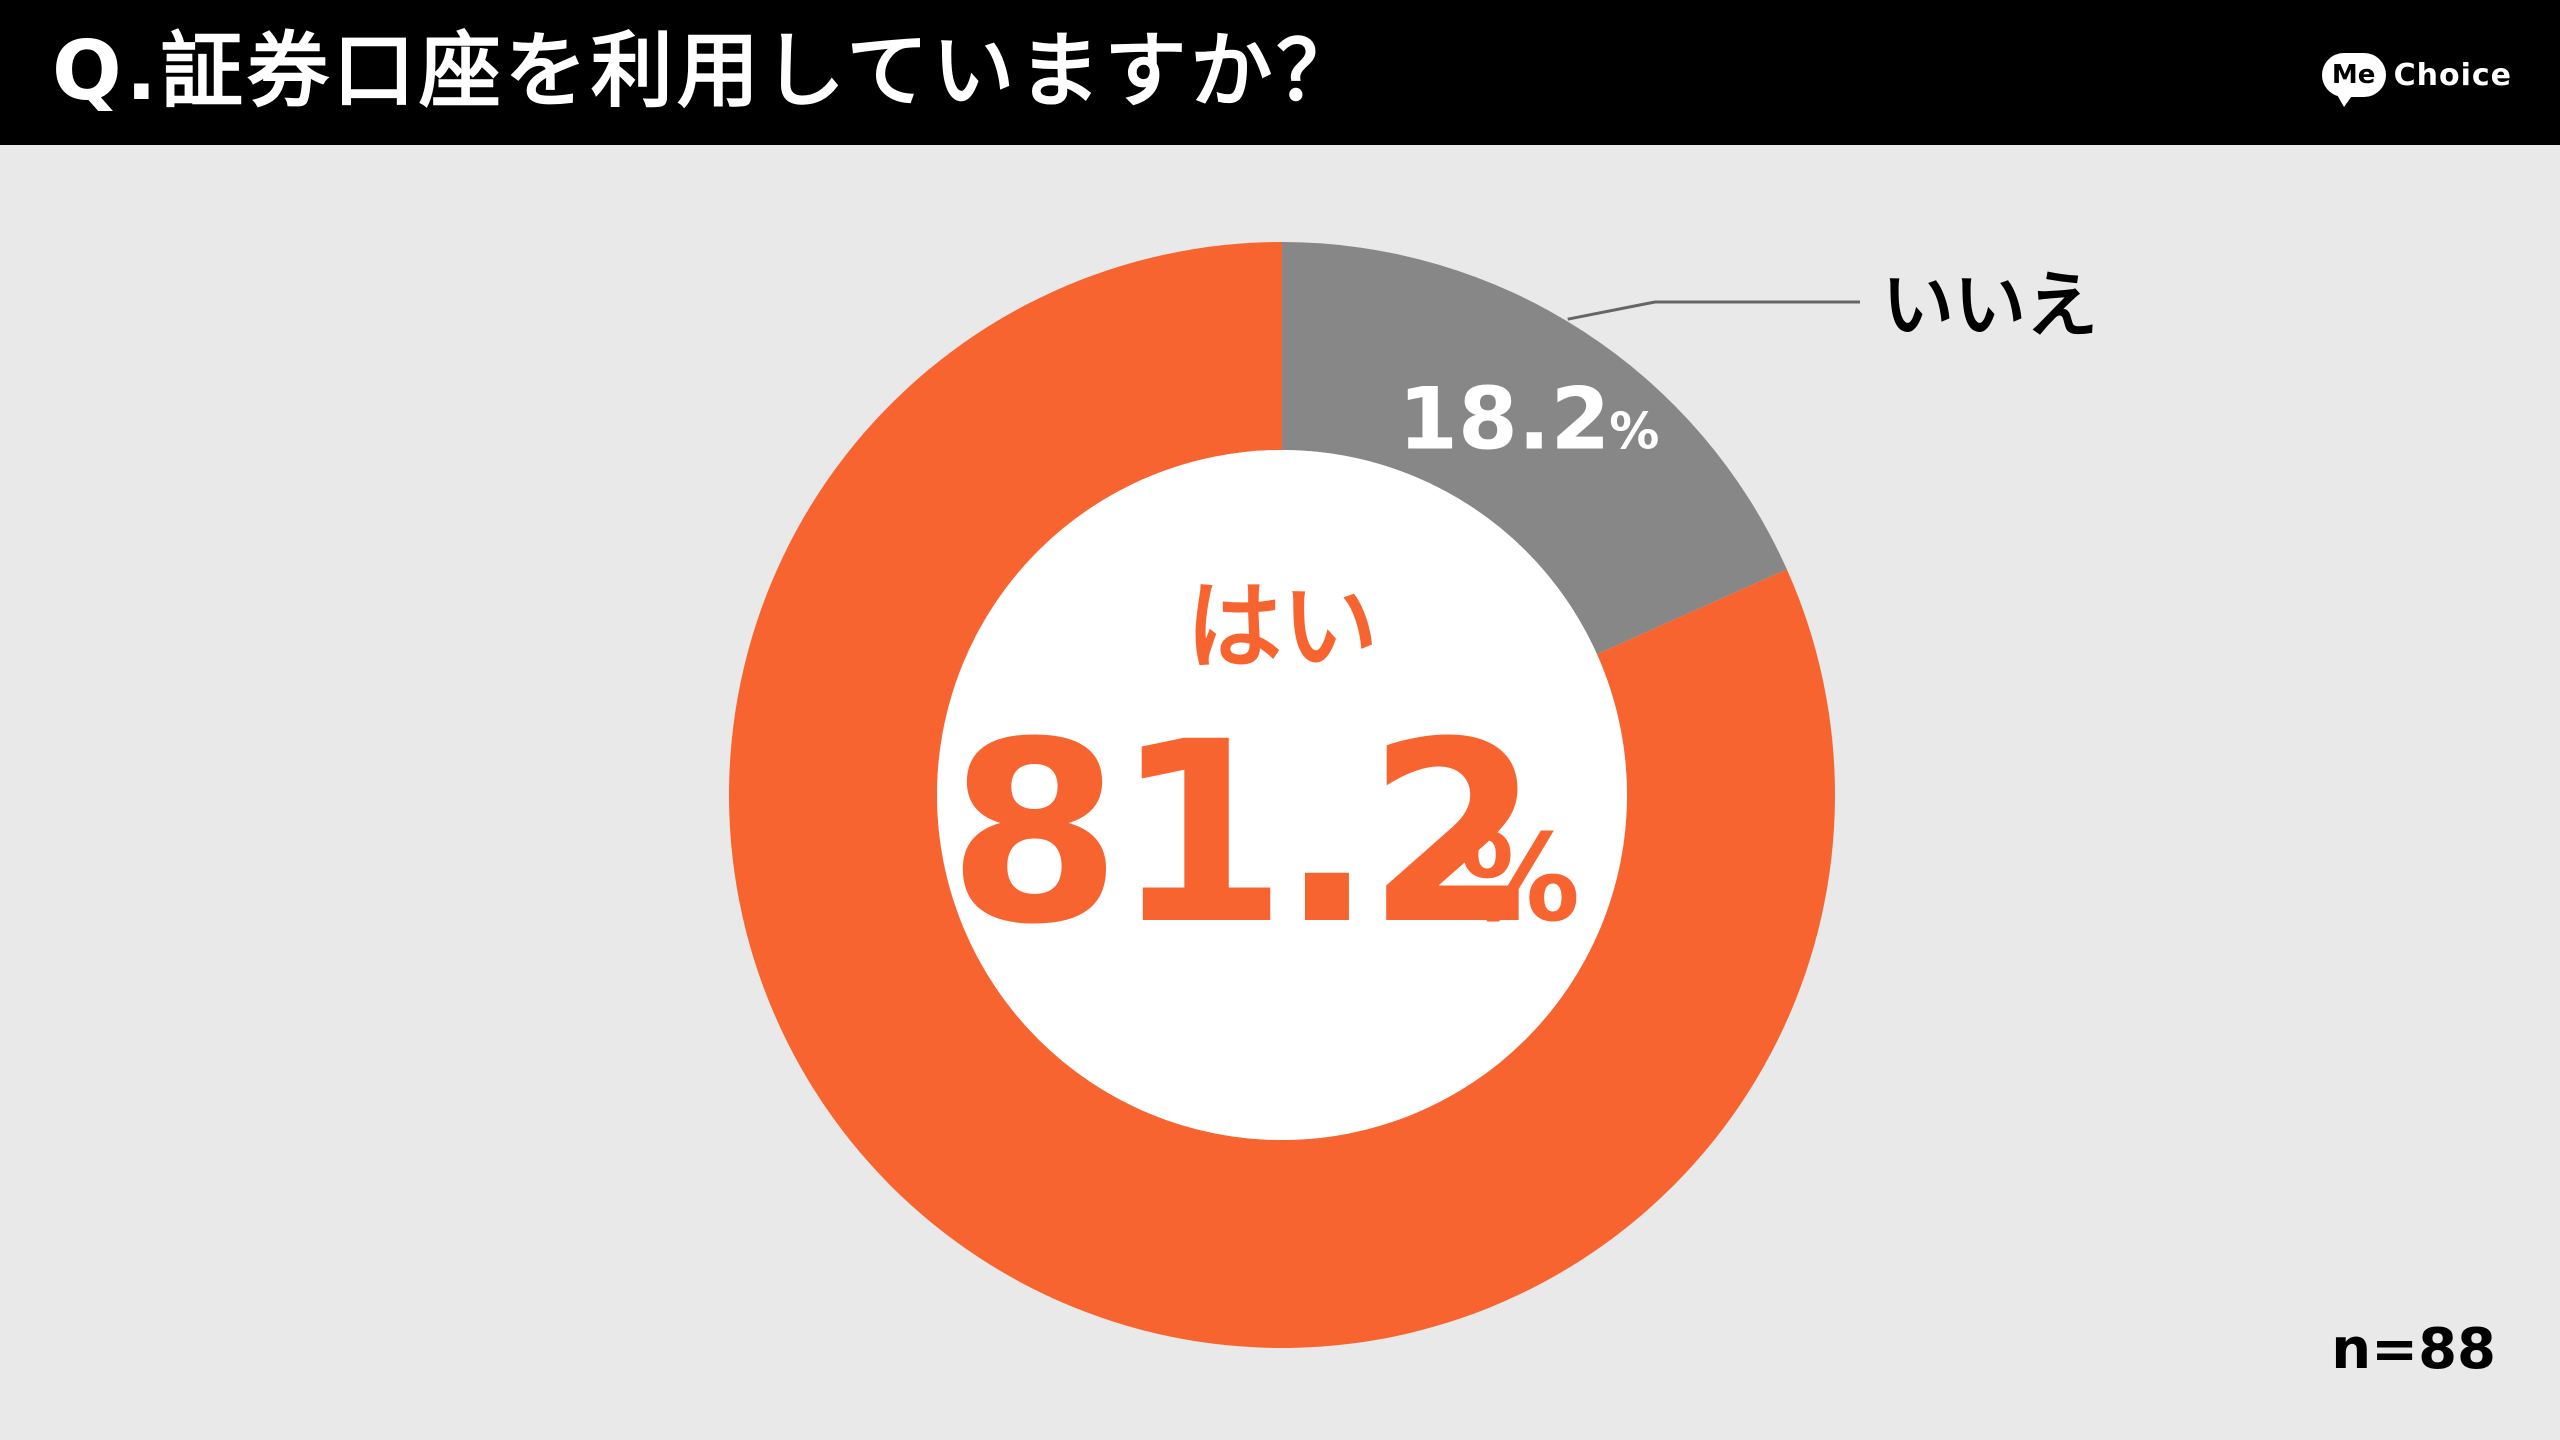  Describe the element at coordinates (1990, 305) in the screenshot. I see `no-category-label: いいえ` at that location.